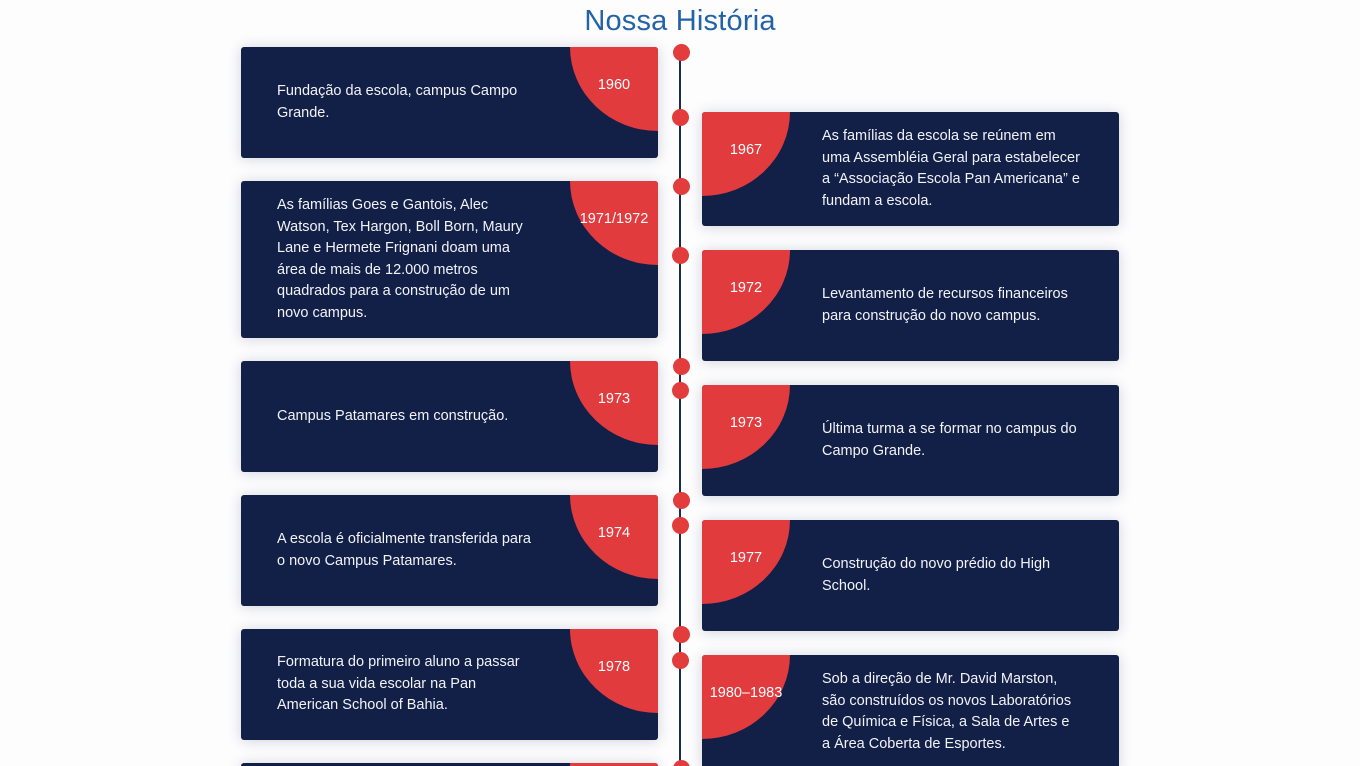 This screenshot has width=1360, height=766. Describe the element at coordinates (614, 533) in the screenshot. I see `year-label: 1974` at that location.